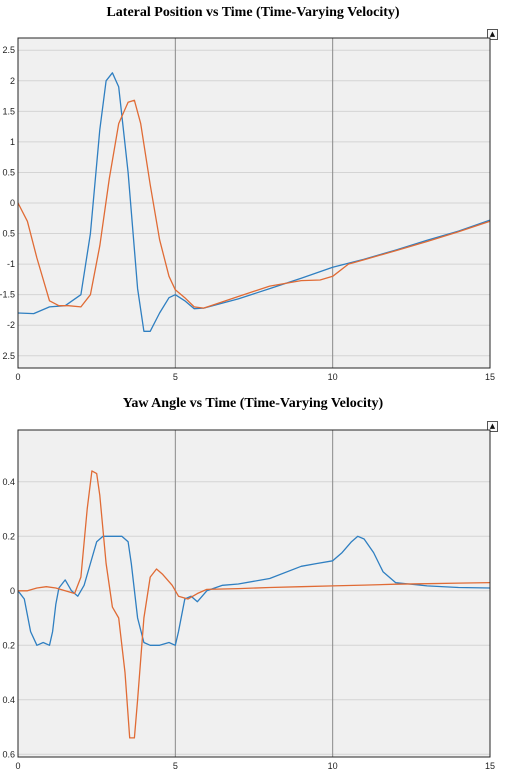  I want to click on chart-2-x-tick-label: 10, so click(333, 766).